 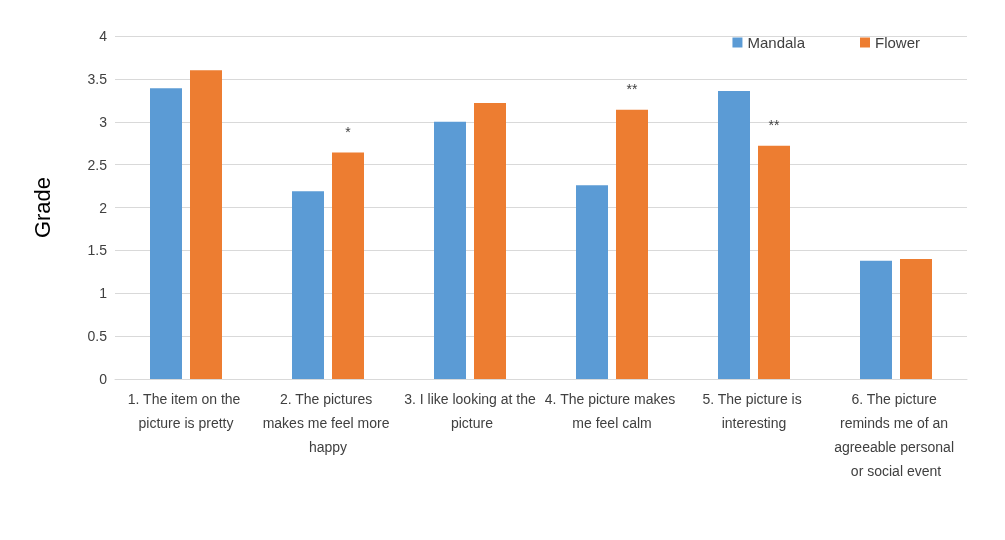 What do you see at coordinates (97, 336) in the screenshot?
I see `y-tick-label: 0.5` at bounding box center [97, 336].